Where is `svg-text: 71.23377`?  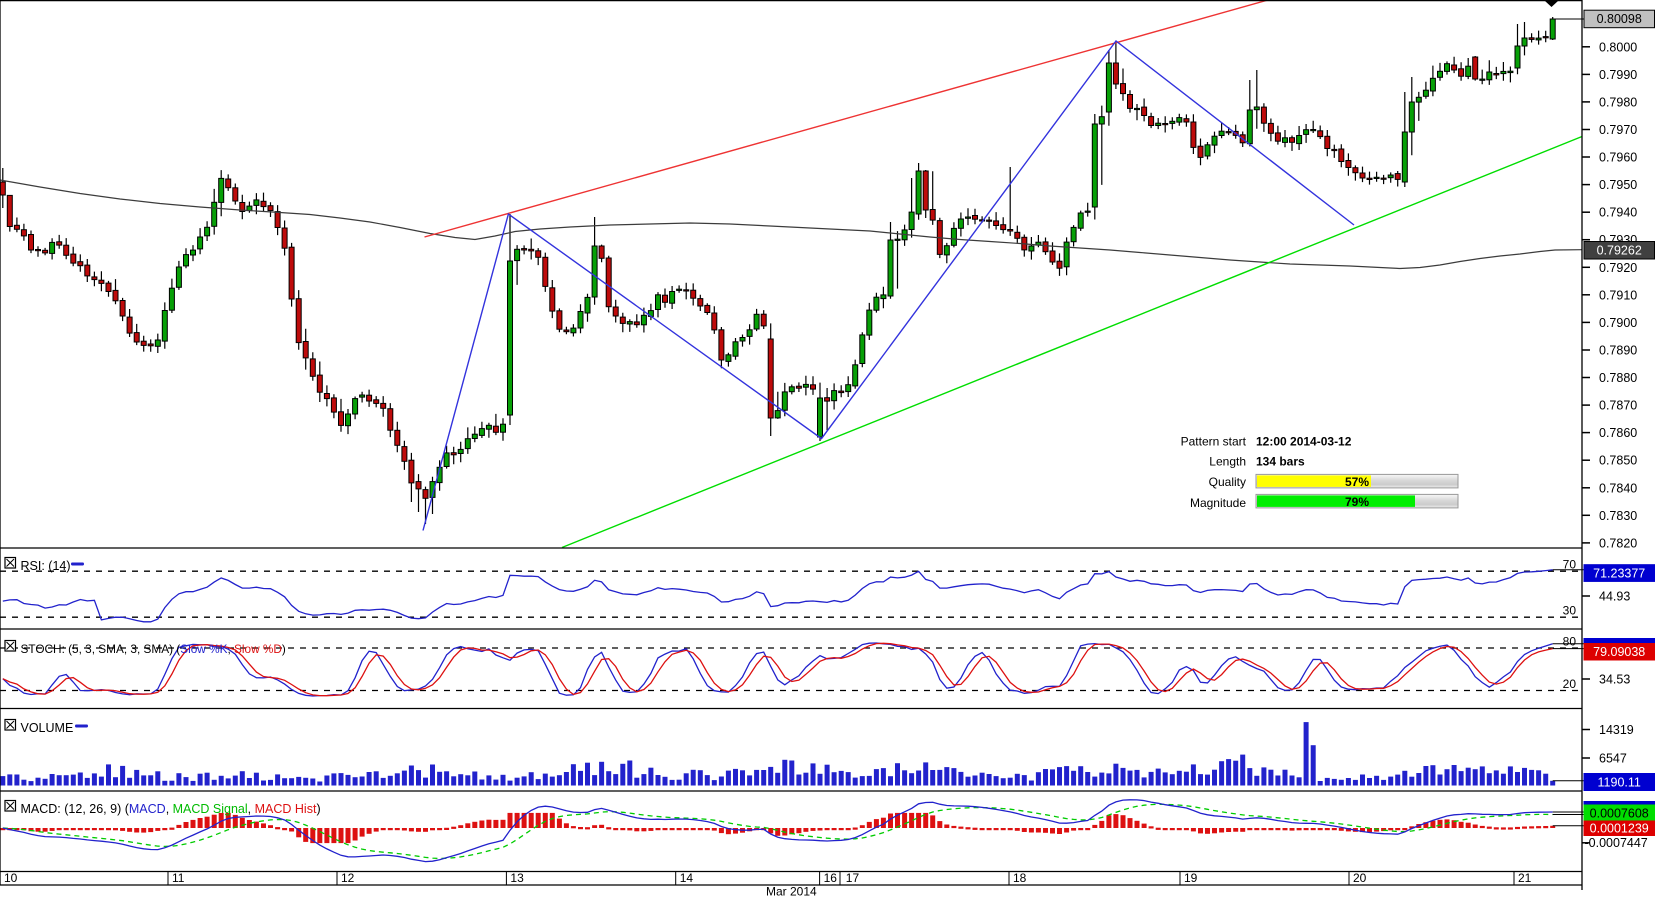 svg-text: 71.23377 is located at coordinates (1619, 573).